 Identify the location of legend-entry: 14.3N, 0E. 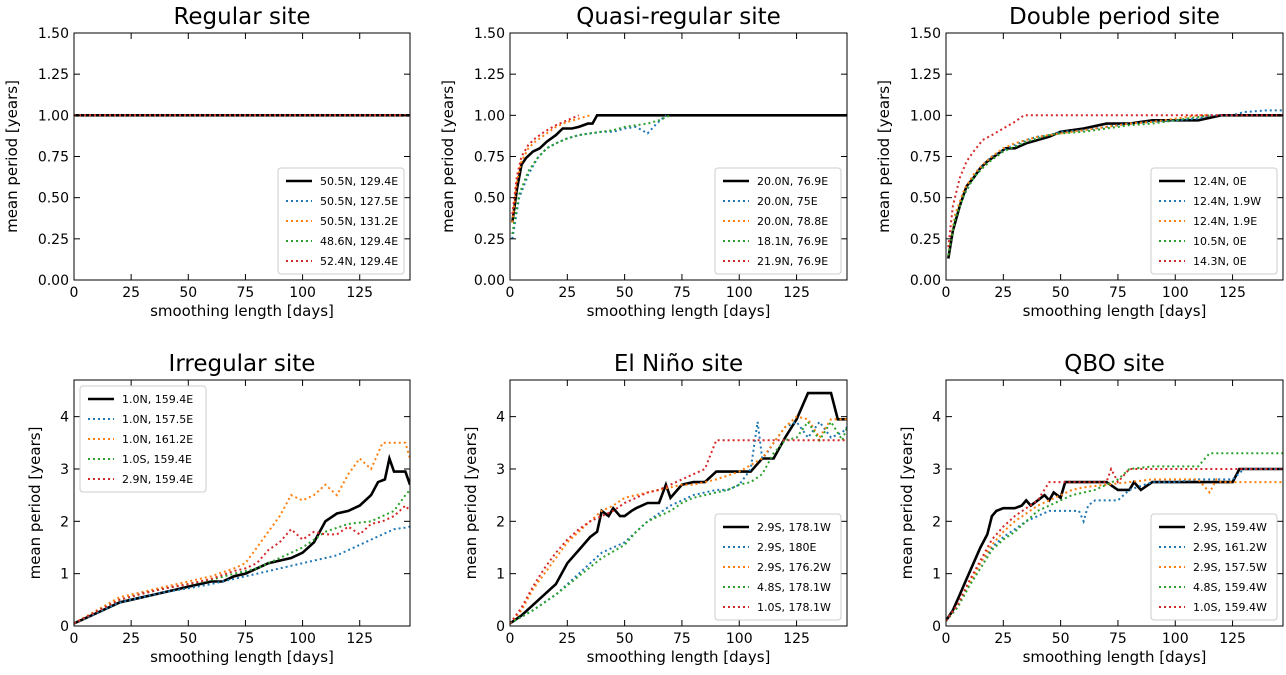
(1220, 261).